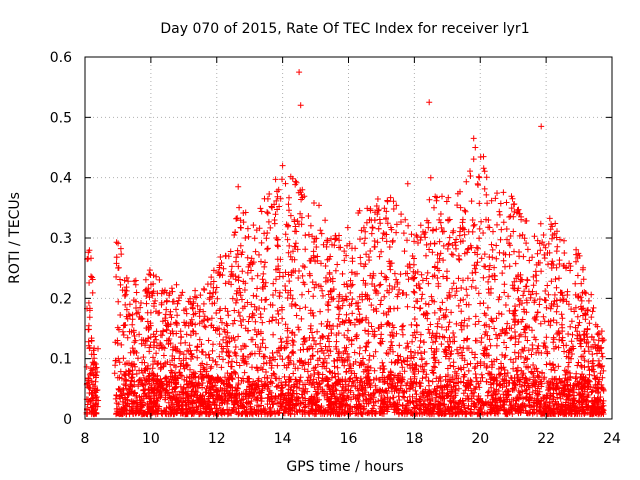  I want to click on x-tick-label: 16, so click(349, 439).